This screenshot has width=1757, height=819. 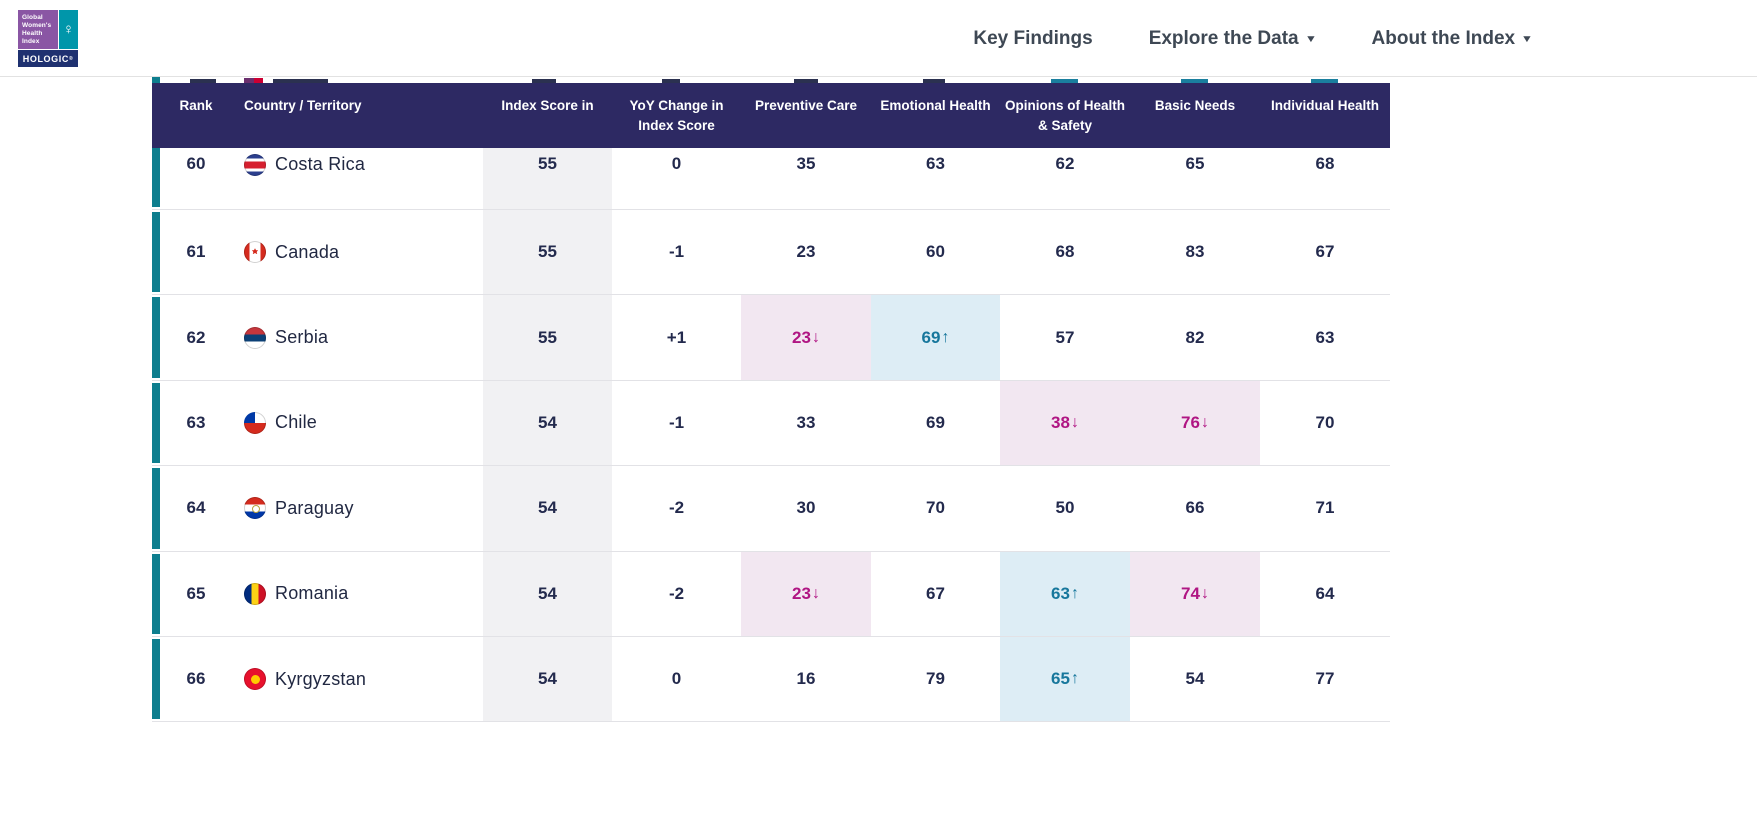 I want to click on country-name: Costa Rica, so click(x=320, y=164).